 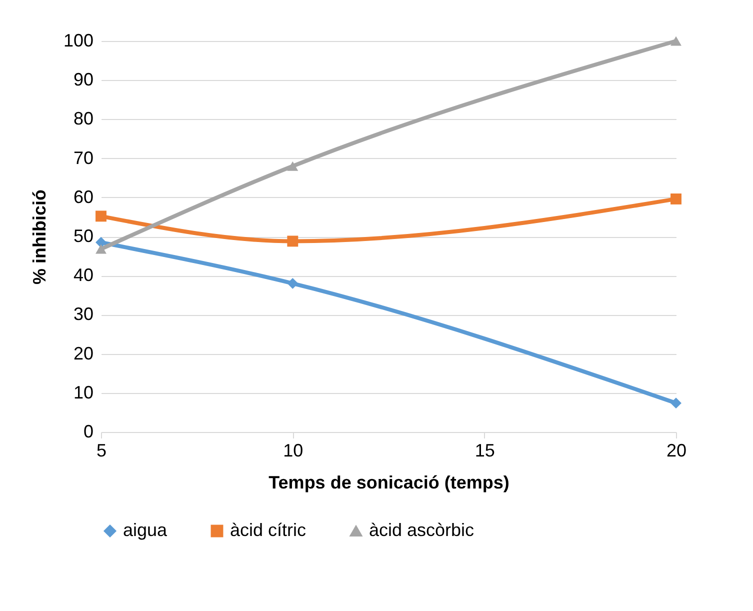 I want to click on y-tick-label: 60, so click(x=83, y=196).